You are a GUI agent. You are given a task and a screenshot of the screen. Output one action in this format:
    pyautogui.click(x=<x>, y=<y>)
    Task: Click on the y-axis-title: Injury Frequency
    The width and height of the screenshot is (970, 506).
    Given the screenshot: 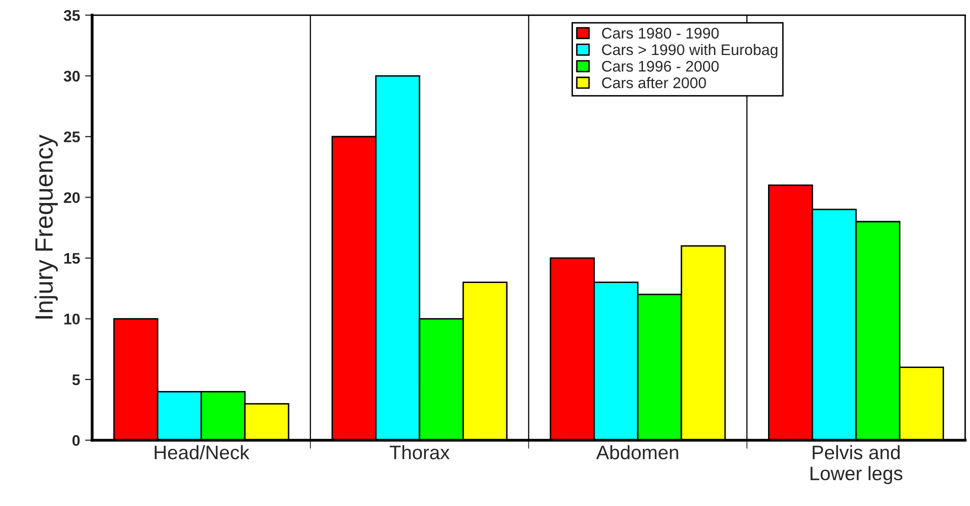 What is the action you would take?
    pyautogui.click(x=46, y=226)
    